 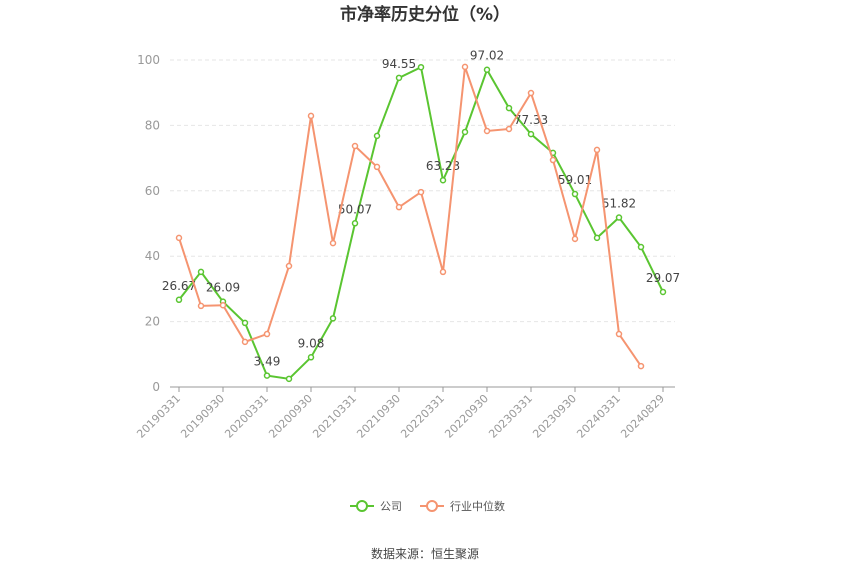 I want to click on x-tick-label: 20240331, so click(x=598, y=416).